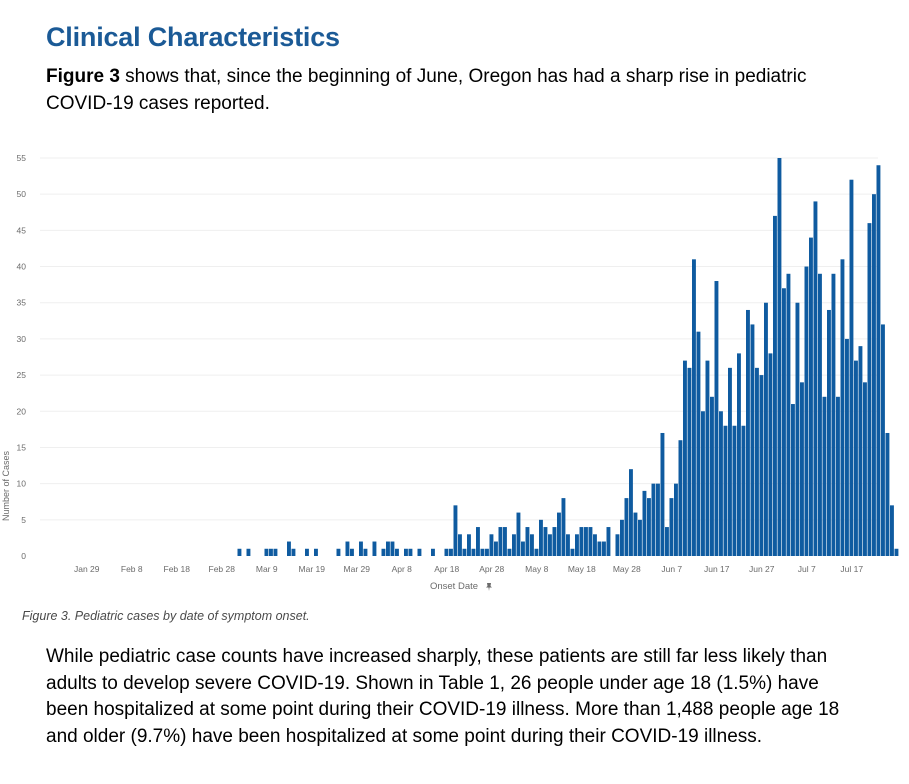  I want to click on x-tick-label: Mar 9, so click(267, 569).